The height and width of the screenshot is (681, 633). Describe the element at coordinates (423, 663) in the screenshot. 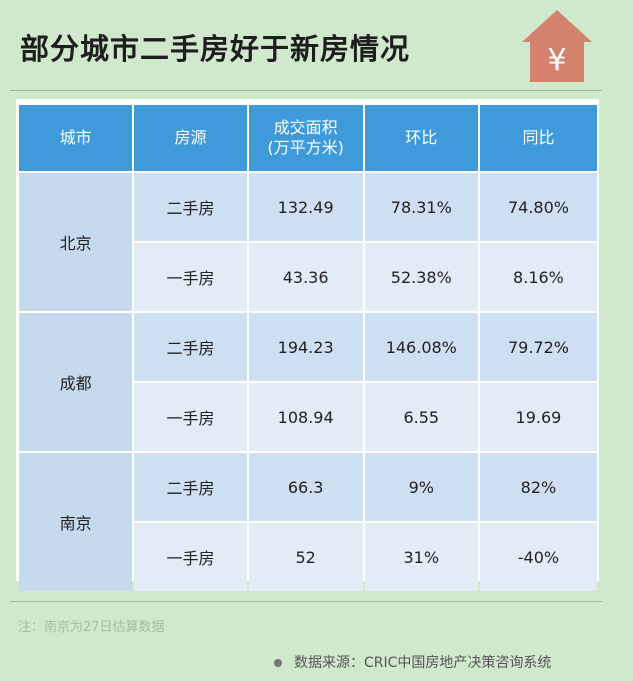

I see `data-source-text: 数据来源：CRIC中国房地产决策咨询系统` at that location.